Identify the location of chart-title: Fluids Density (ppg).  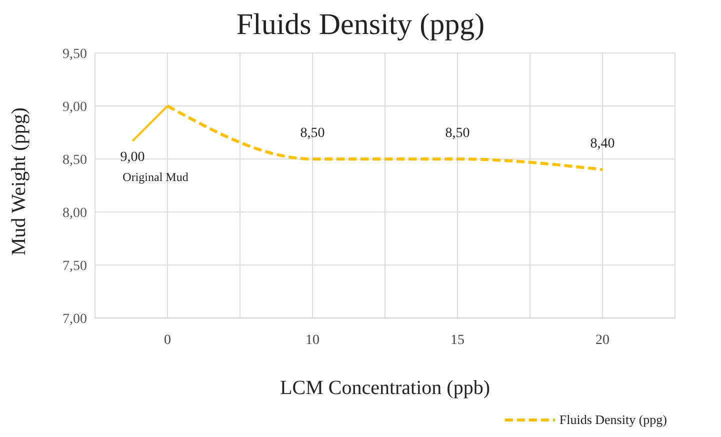
(360, 25).